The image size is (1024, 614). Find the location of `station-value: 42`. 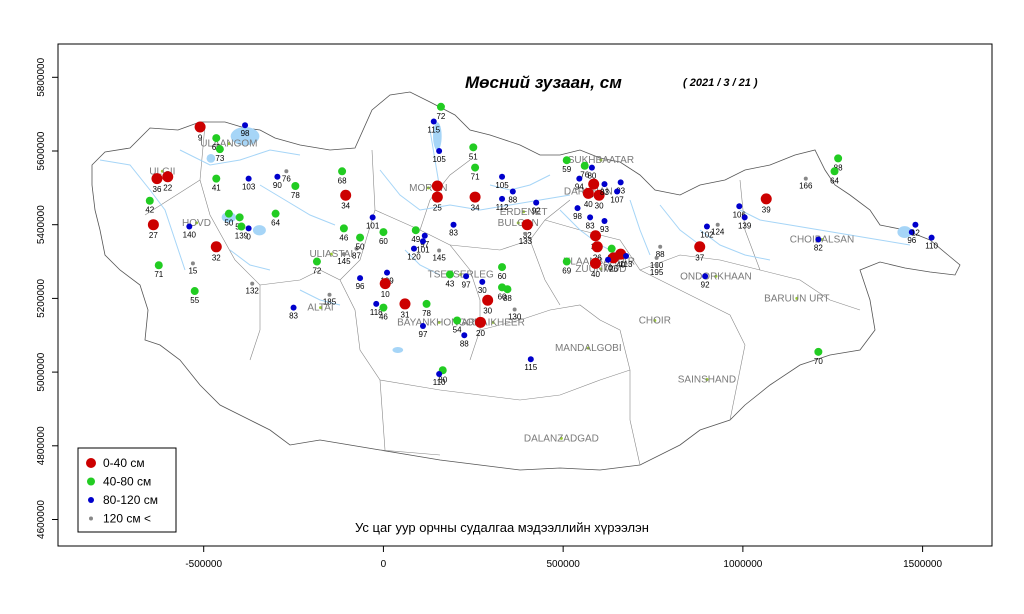

station-value: 42 is located at coordinates (149, 210).